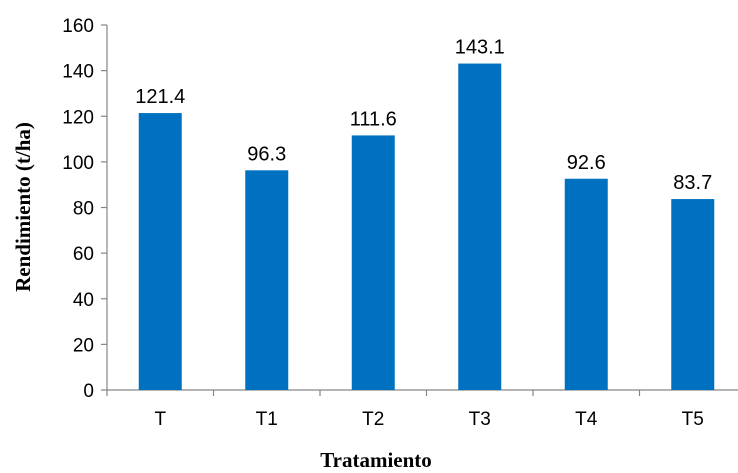 The width and height of the screenshot is (738, 473). I want to click on x-tick-label: T4, so click(586, 419).